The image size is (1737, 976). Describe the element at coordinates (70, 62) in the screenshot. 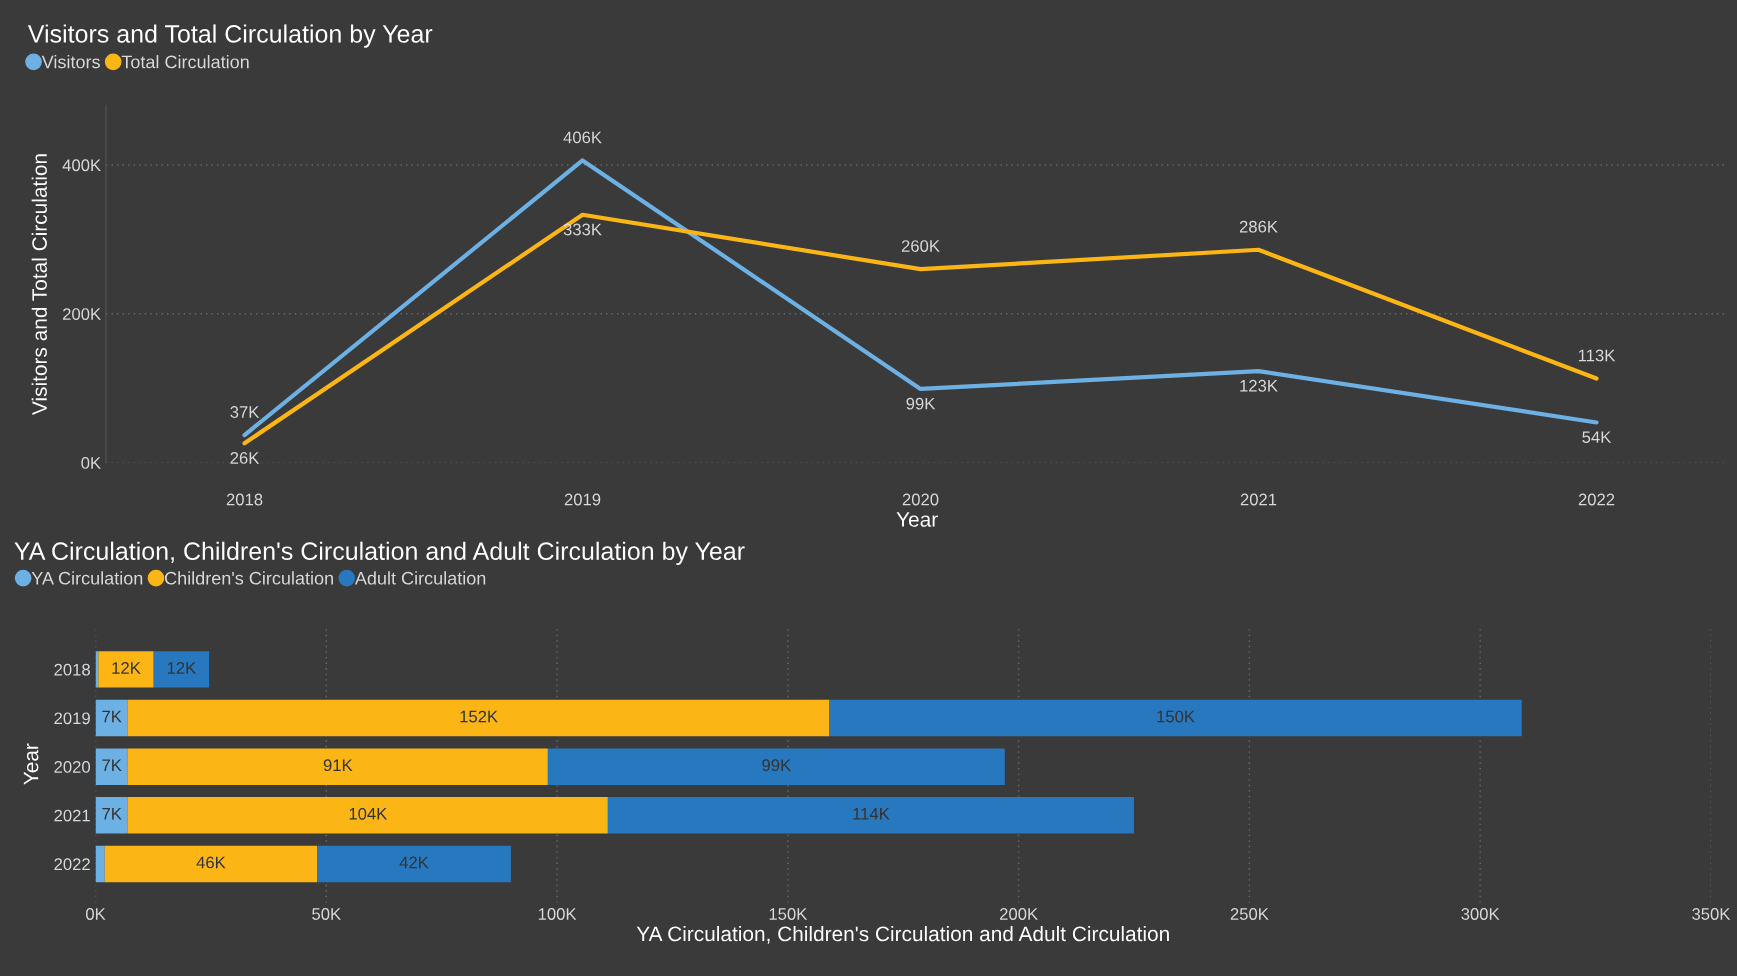

I see `legend-label: Visitors` at that location.